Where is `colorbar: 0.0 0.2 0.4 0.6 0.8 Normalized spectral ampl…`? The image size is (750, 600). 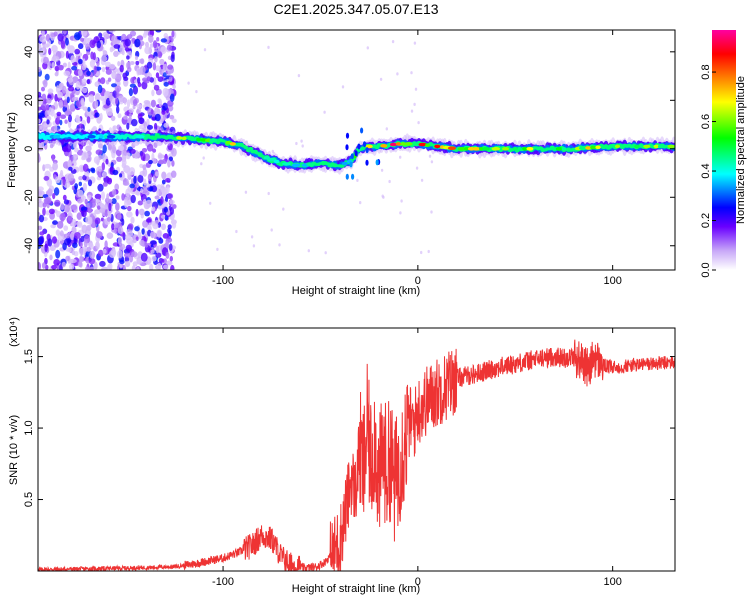 colorbar: 0.0 0.2 0.4 0.6 0.8 Normalized spectral ampl… is located at coordinates (723, 154).